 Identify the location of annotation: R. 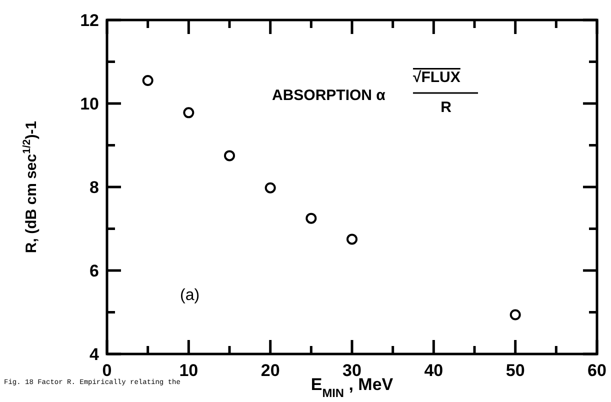
(446, 107).